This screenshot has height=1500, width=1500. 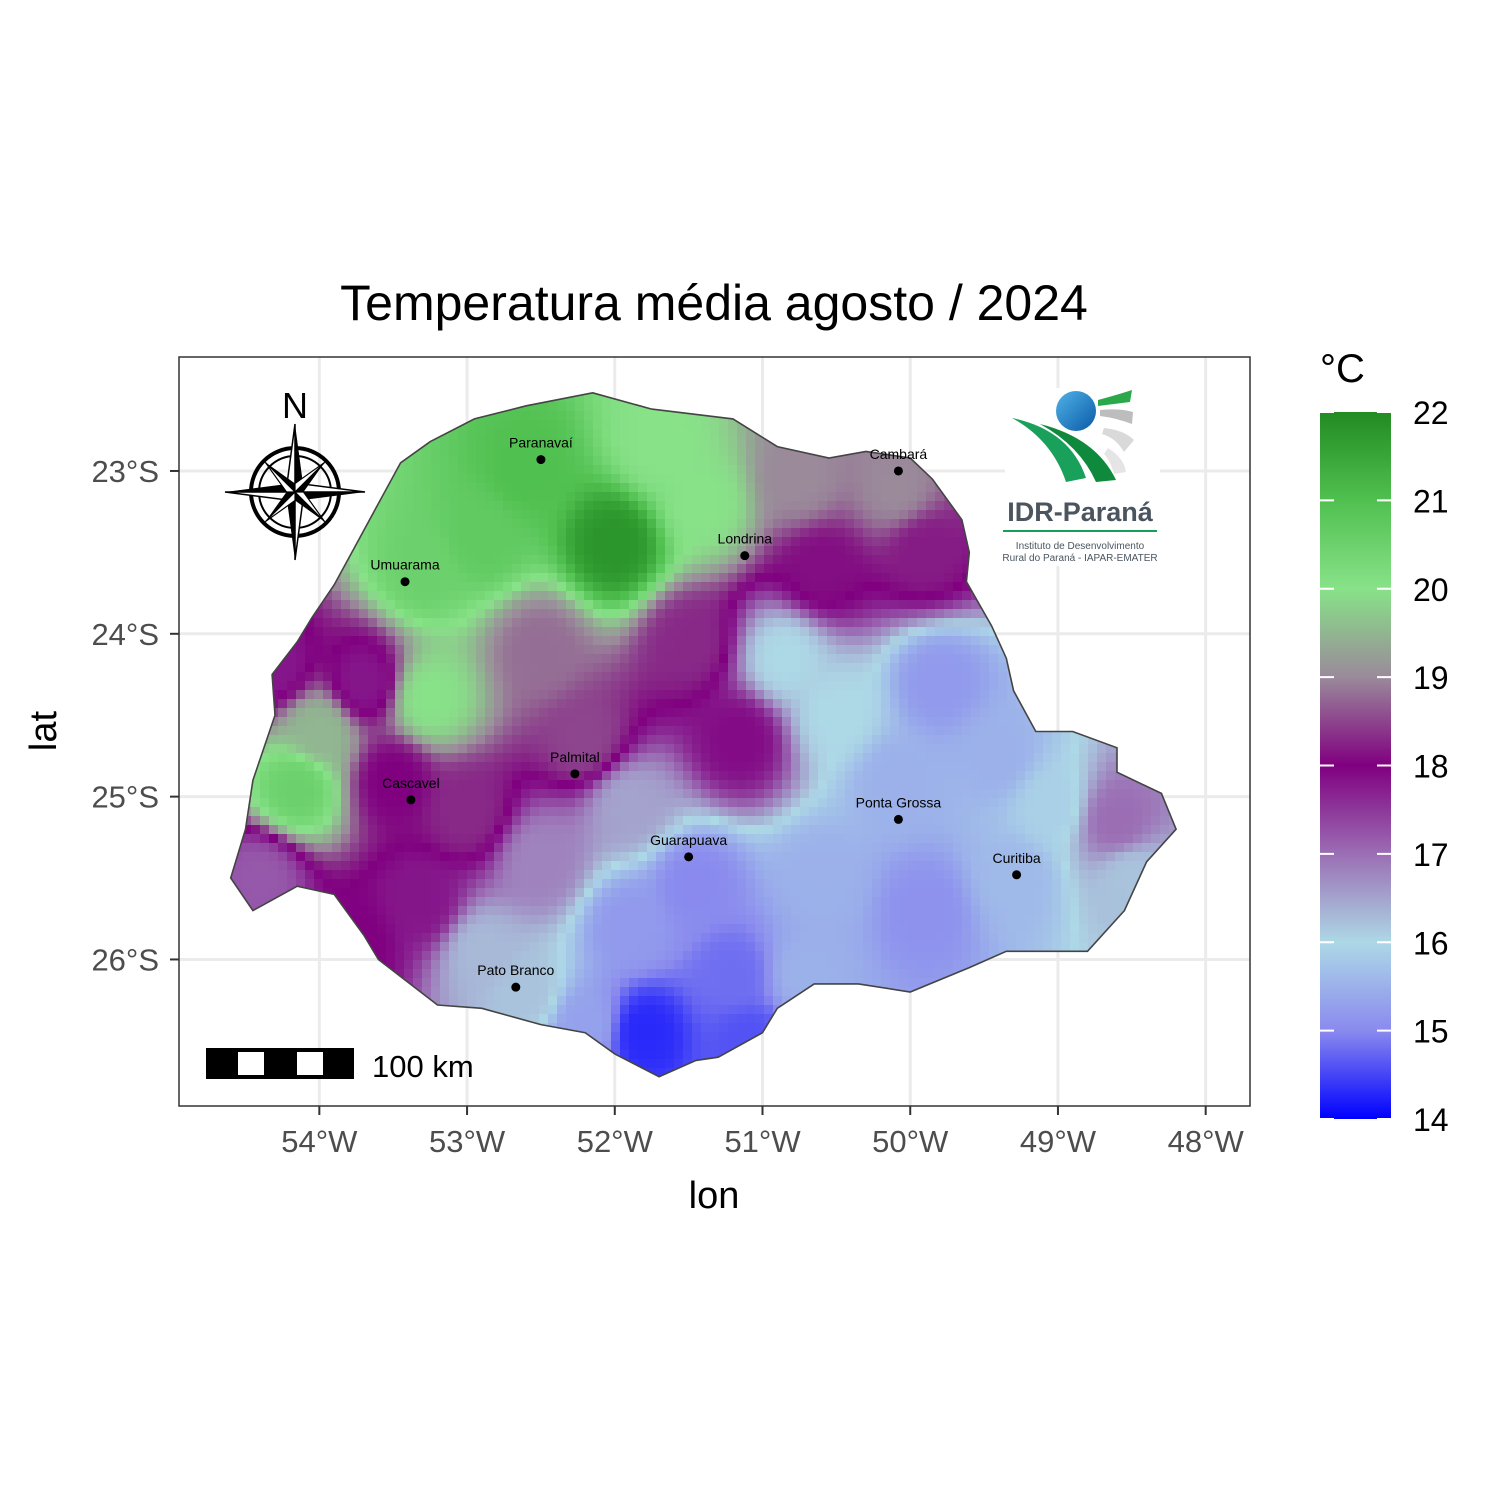 I want to click on city-label: Pato Branco, so click(x=515, y=970).